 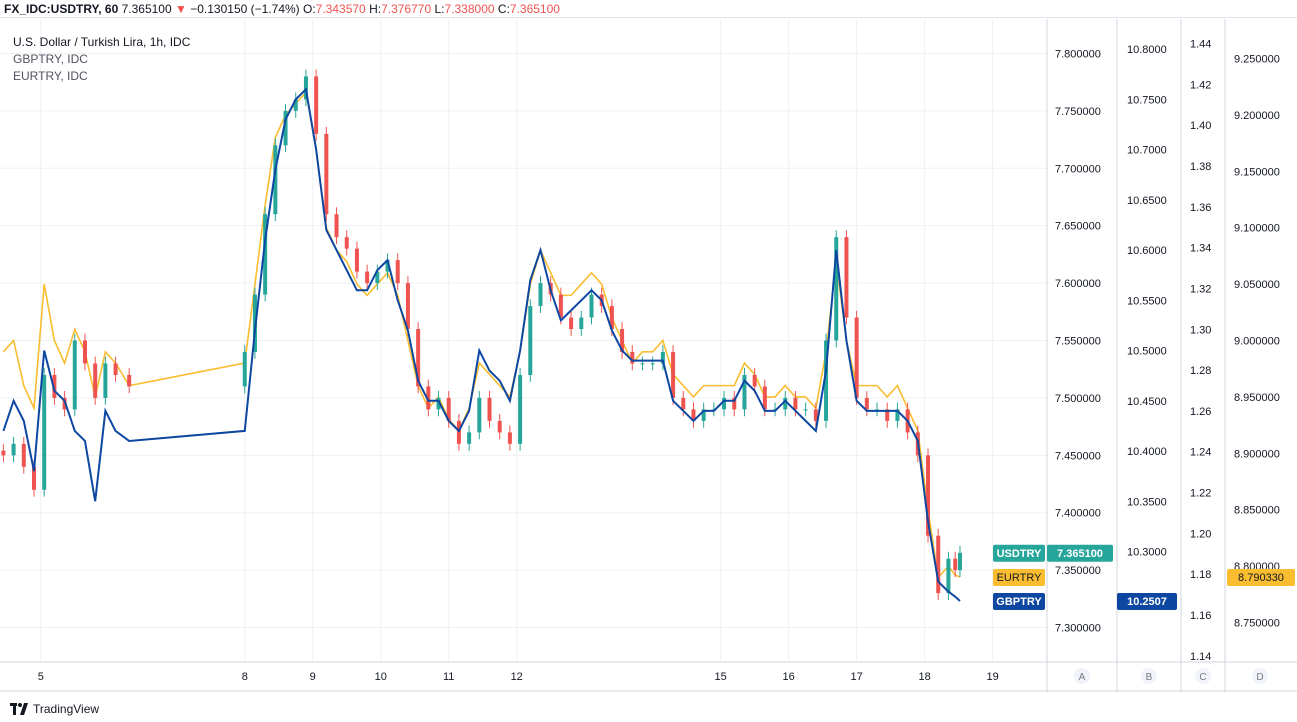 What do you see at coordinates (1147, 251) in the screenshot?
I see `axis-b-tick: 10.6000` at bounding box center [1147, 251].